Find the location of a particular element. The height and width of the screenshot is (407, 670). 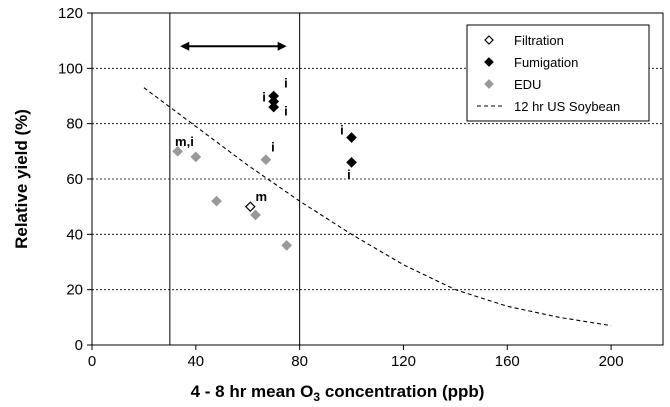

legend-box is located at coordinates (558, 73).